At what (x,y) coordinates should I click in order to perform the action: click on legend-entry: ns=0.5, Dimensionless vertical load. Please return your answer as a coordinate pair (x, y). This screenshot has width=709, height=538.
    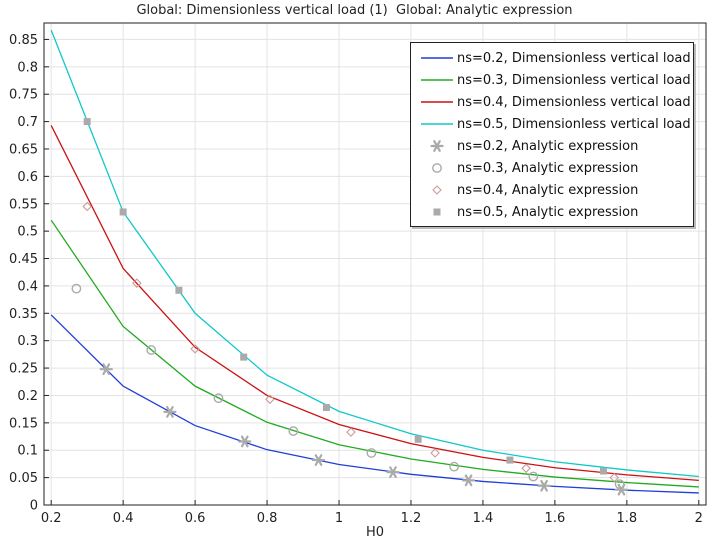
    Looking at the image, I should click on (552, 124).